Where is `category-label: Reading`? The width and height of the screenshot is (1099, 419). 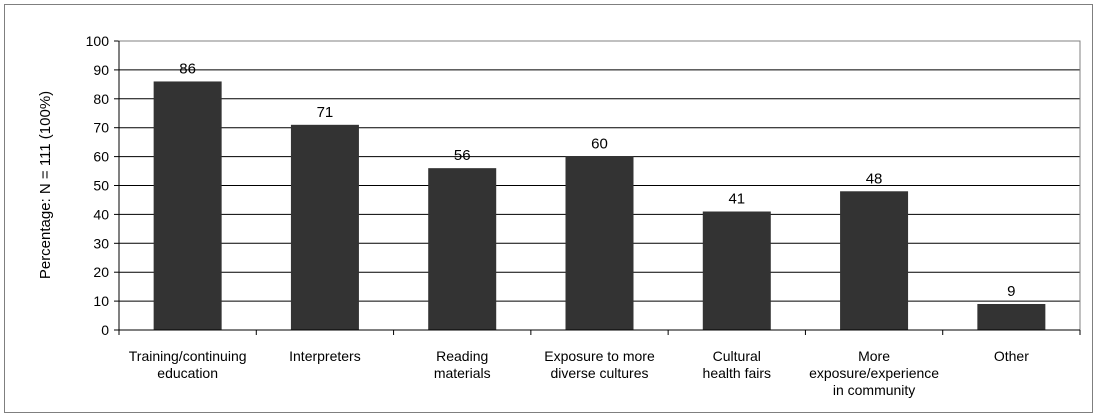 category-label: Reading is located at coordinates (462, 356).